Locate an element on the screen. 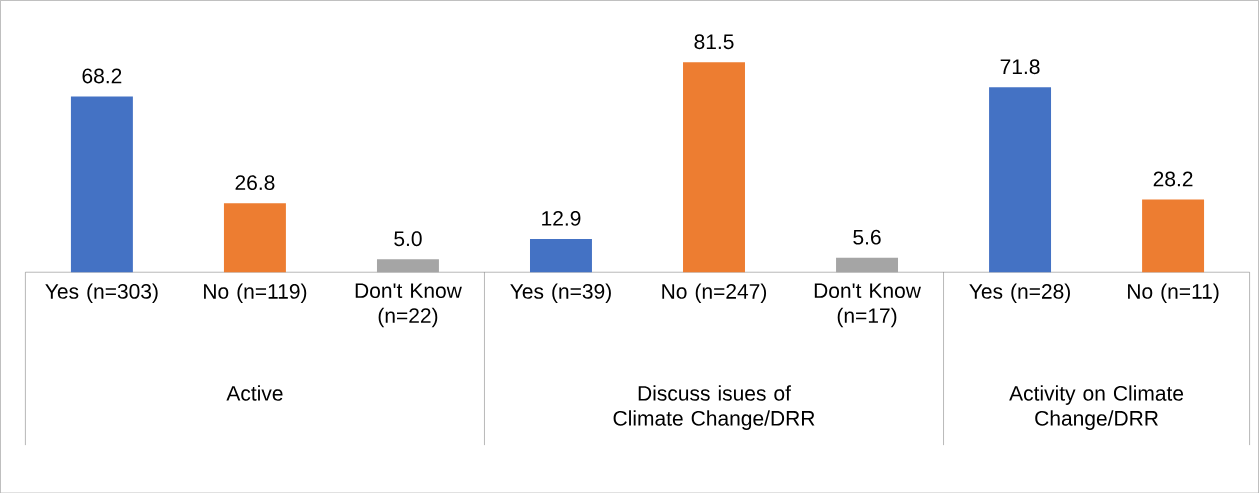  x-tick-label: Yes (n=39) is located at coordinates (560, 293).